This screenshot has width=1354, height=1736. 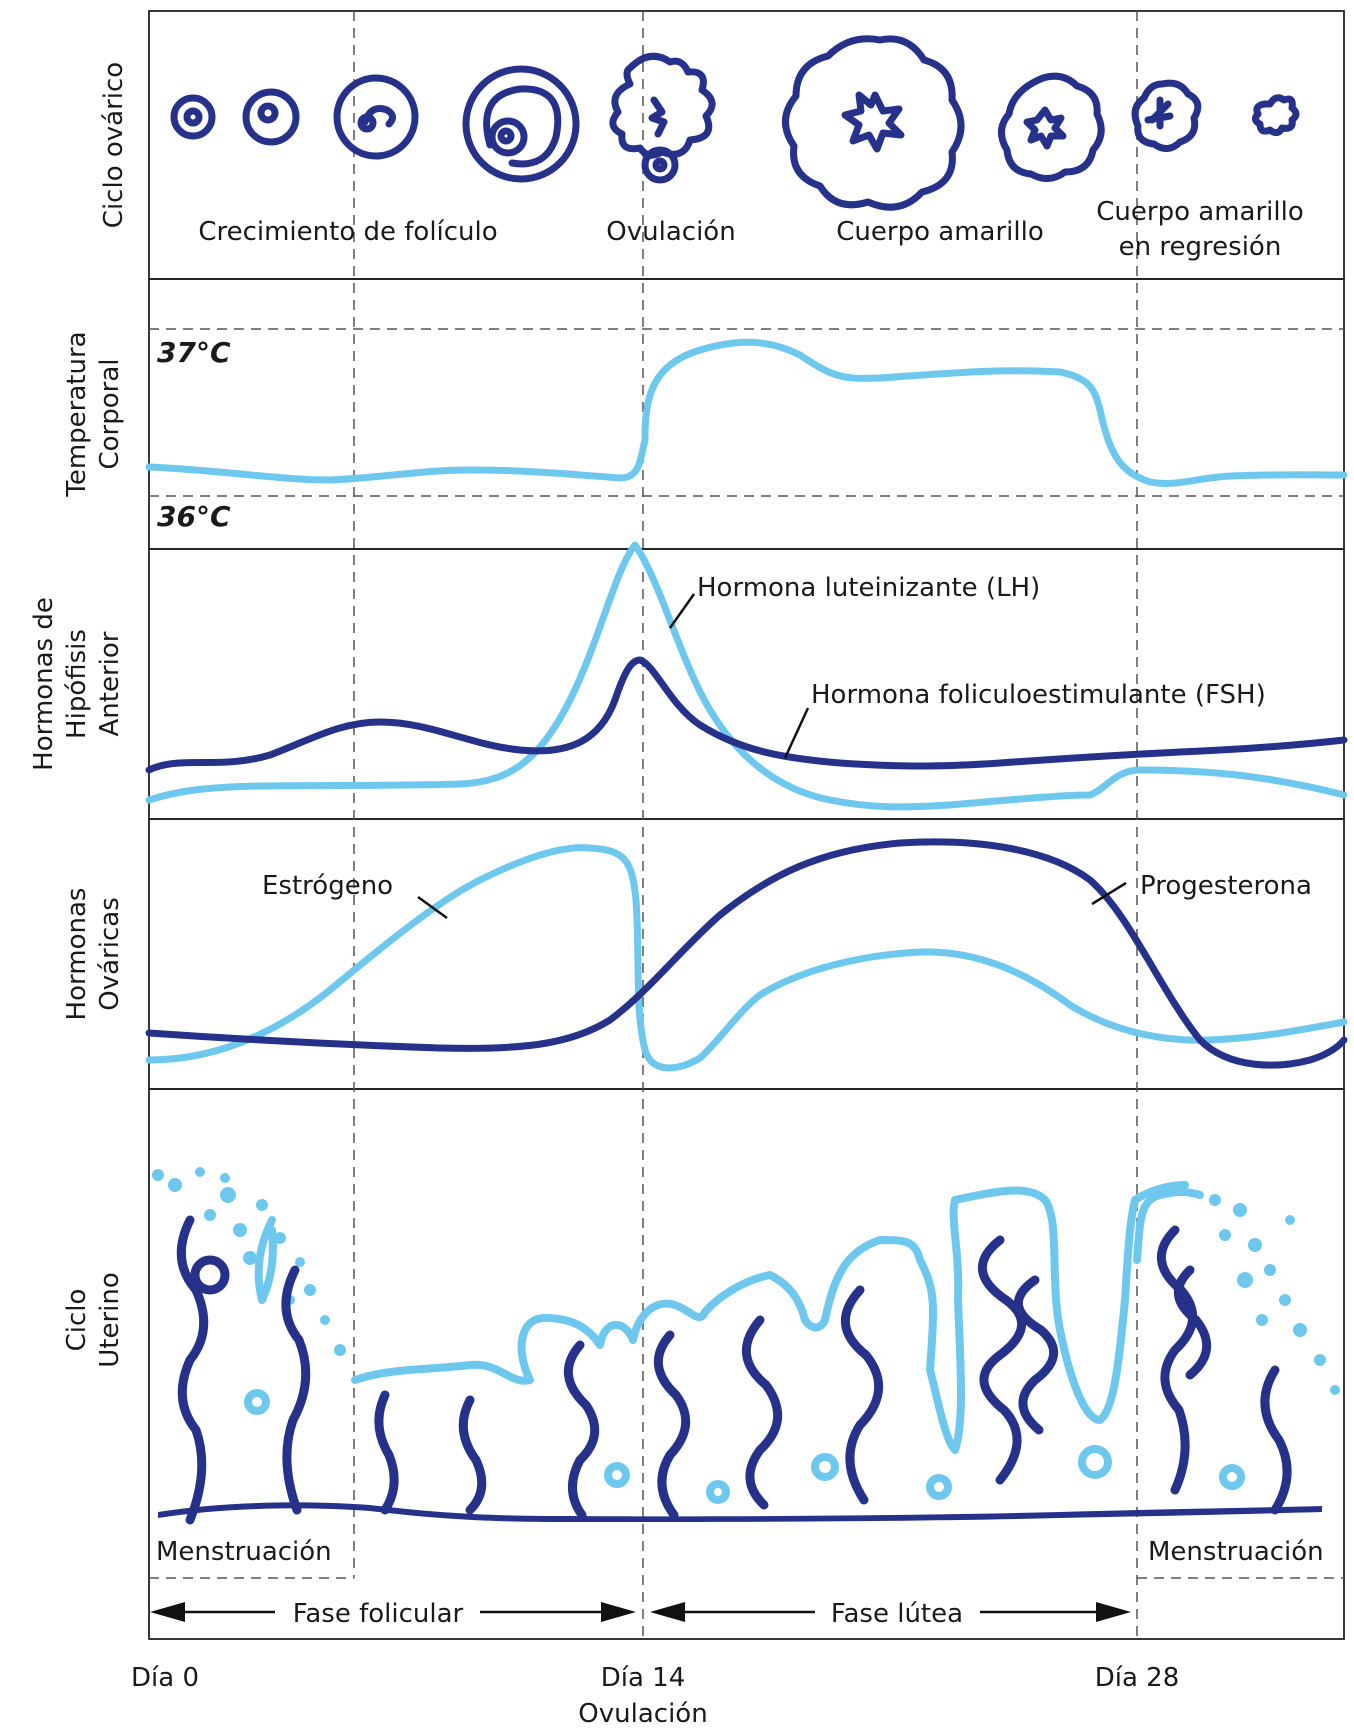 I want to click on shedding-strand-left, so click(x=265, y=1260).